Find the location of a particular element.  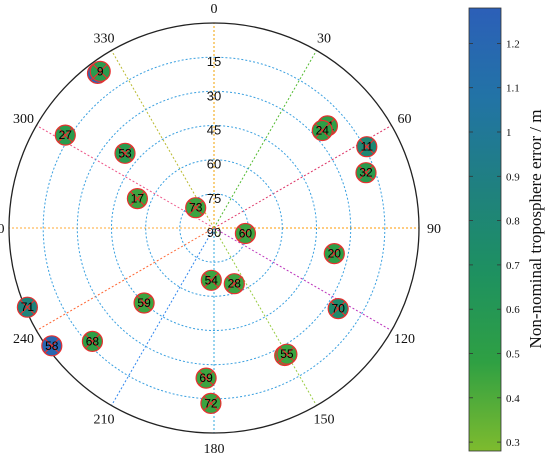

satellite-60: 60 is located at coordinates (245, 233).